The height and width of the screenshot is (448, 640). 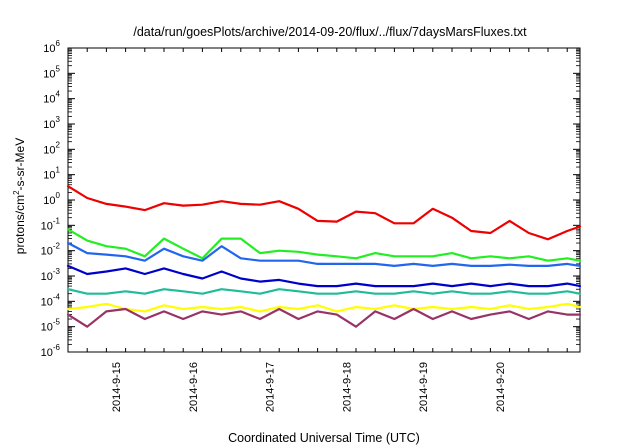 What do you see at coordinates (424, 387) in the screenshot?
I see `x-tick-label: 2014-9-19` at bounding box center [424, 387].